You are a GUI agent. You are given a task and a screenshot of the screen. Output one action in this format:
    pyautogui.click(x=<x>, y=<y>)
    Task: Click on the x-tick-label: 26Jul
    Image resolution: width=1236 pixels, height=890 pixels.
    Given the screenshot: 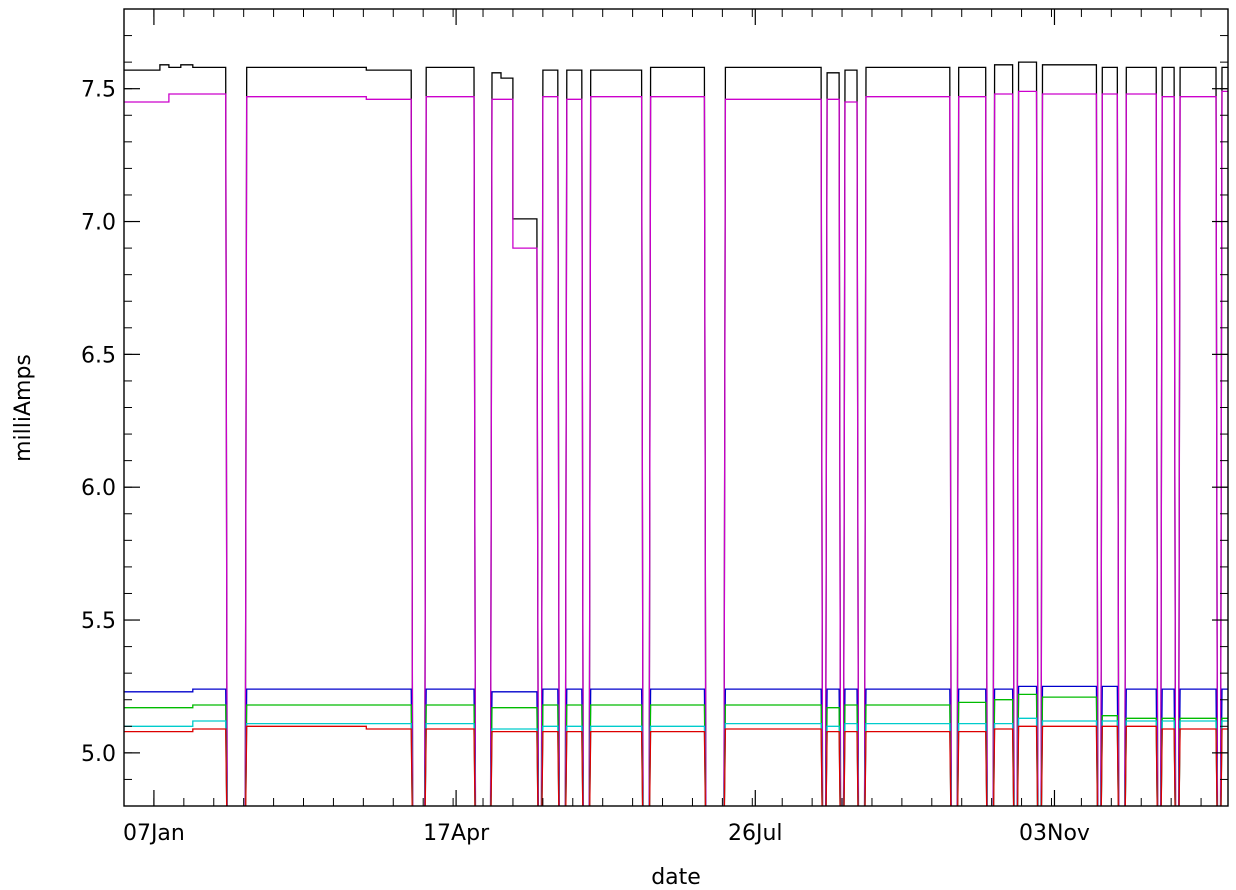 What is the action you would take?
    pyautogui.click(x=755, y=833)
    